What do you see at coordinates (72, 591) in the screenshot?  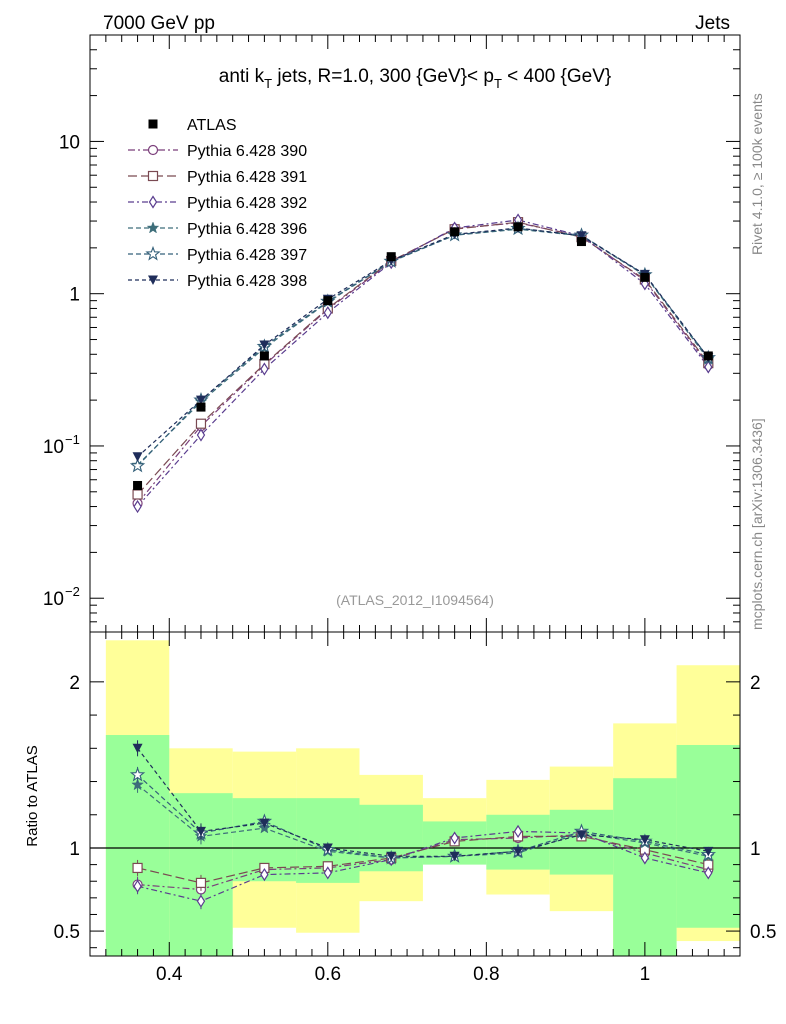 I see `y-tick-exponent: −2` at bounding box center [72, 591].